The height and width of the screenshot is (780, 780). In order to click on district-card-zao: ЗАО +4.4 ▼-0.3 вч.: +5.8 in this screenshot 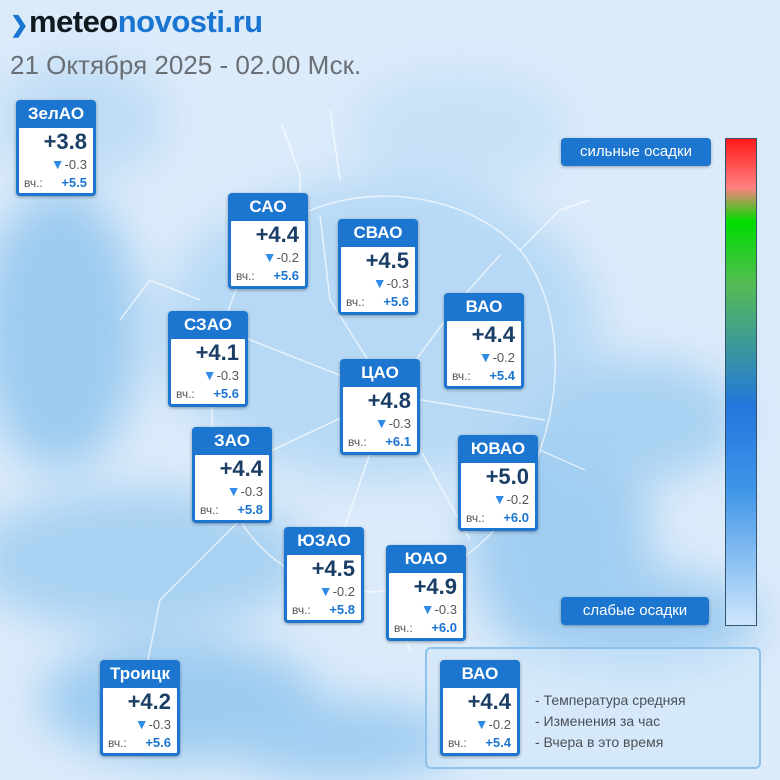, I will do `click(232, 475)`.